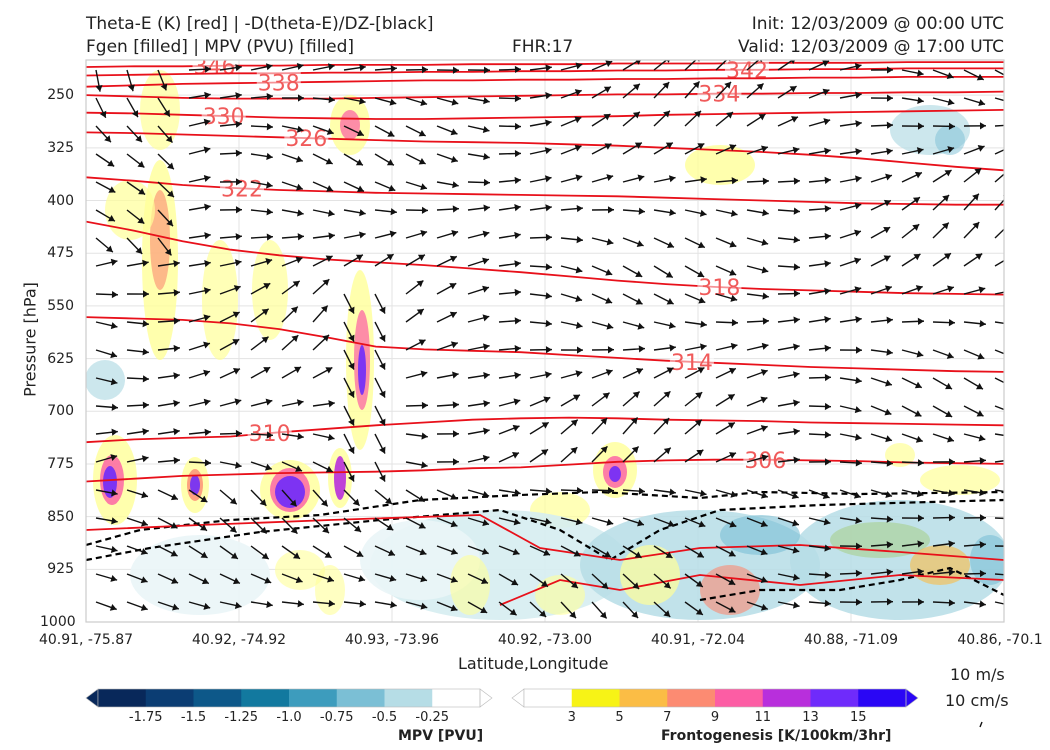  Describe the element at coordinates (384, 717) in the screenshot. I see `colorbar-tick-label: -0.5` at that location.